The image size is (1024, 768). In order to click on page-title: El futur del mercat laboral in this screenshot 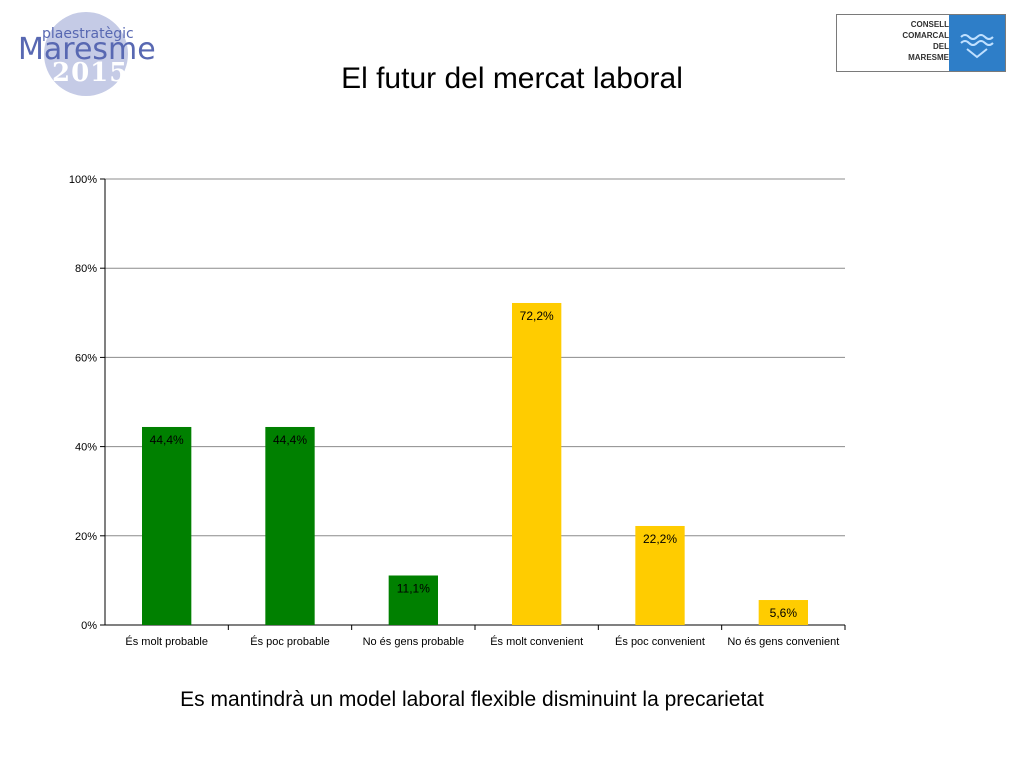, I will do `click(512, 78)`.